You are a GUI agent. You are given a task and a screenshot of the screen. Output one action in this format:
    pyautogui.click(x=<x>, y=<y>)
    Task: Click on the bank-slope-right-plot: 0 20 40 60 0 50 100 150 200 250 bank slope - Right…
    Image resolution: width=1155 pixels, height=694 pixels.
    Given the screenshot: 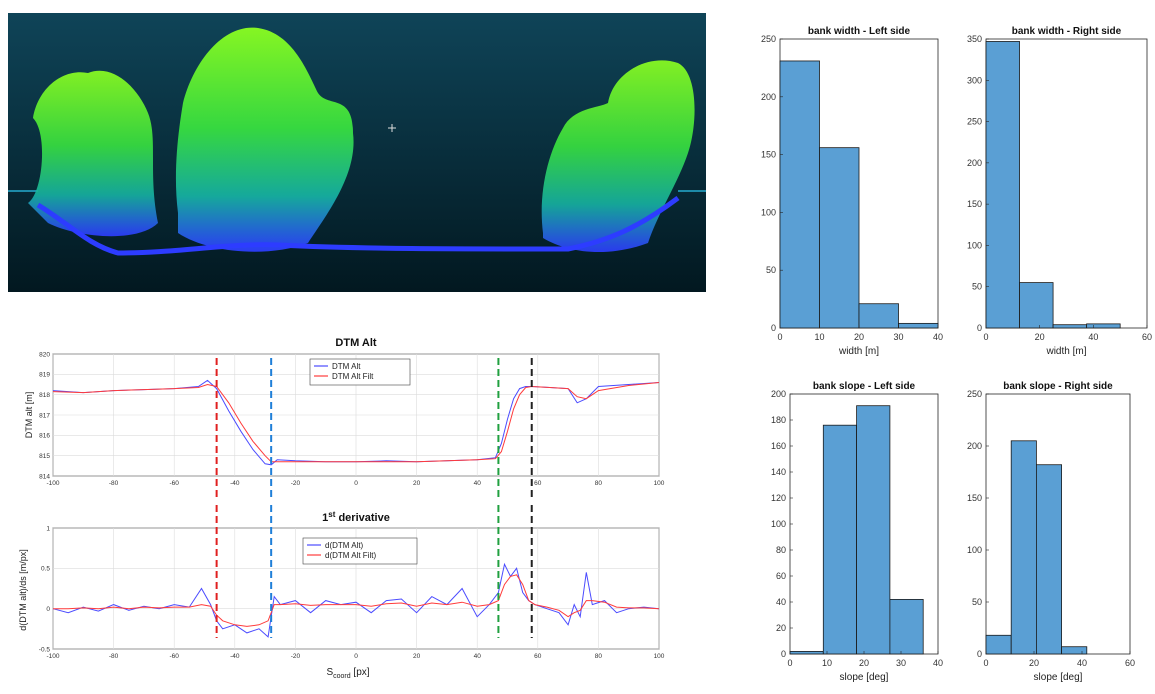 What is the action you would take?
    pyautogui.click(x=1051, y=532)
    